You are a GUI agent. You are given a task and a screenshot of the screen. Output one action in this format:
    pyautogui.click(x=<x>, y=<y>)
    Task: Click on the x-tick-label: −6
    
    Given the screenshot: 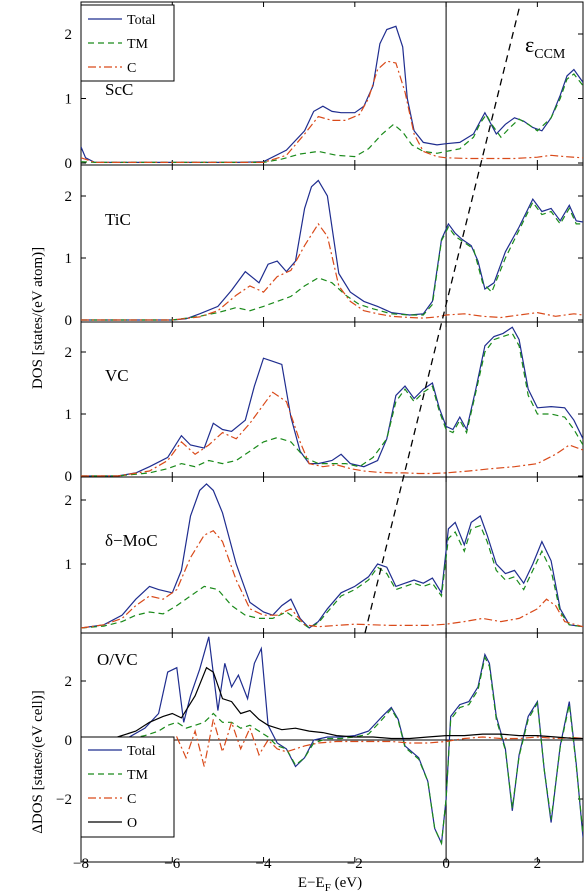 What is the action you would take?
    pyautogui.click(x=172, y=864)
    